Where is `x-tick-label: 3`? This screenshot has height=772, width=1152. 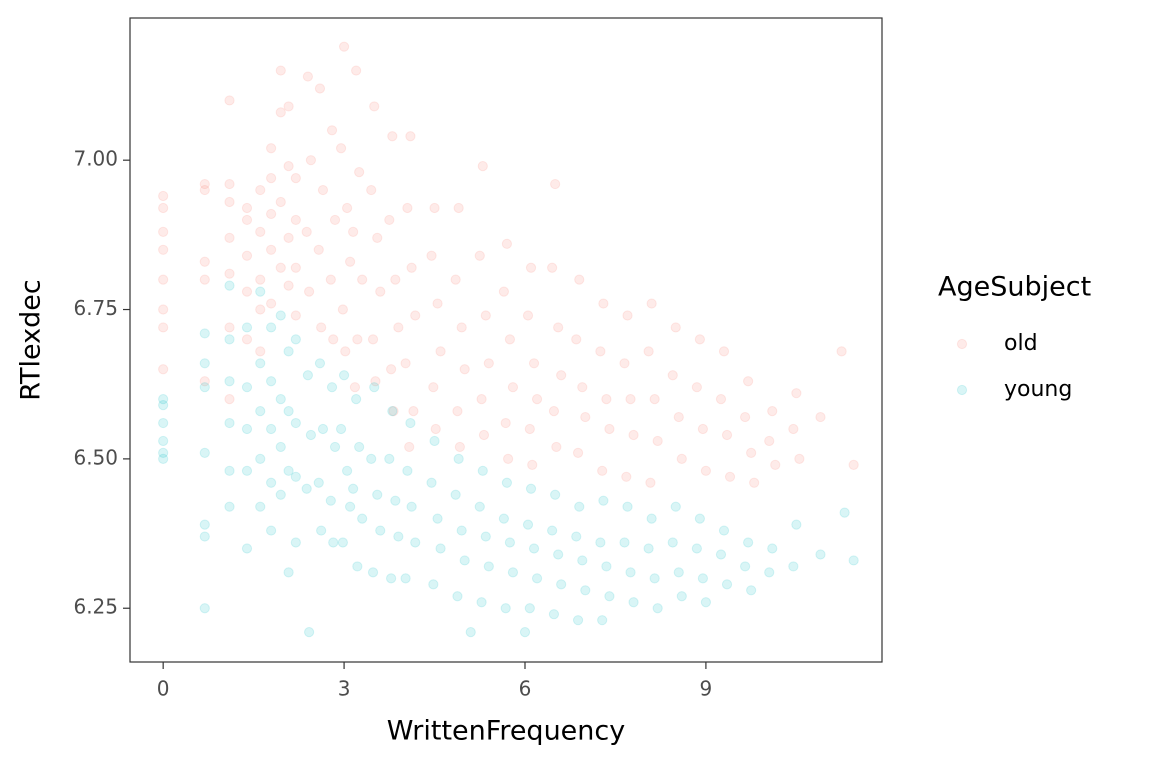
x-tick-label: 3 is located at coordinates (344, 689).